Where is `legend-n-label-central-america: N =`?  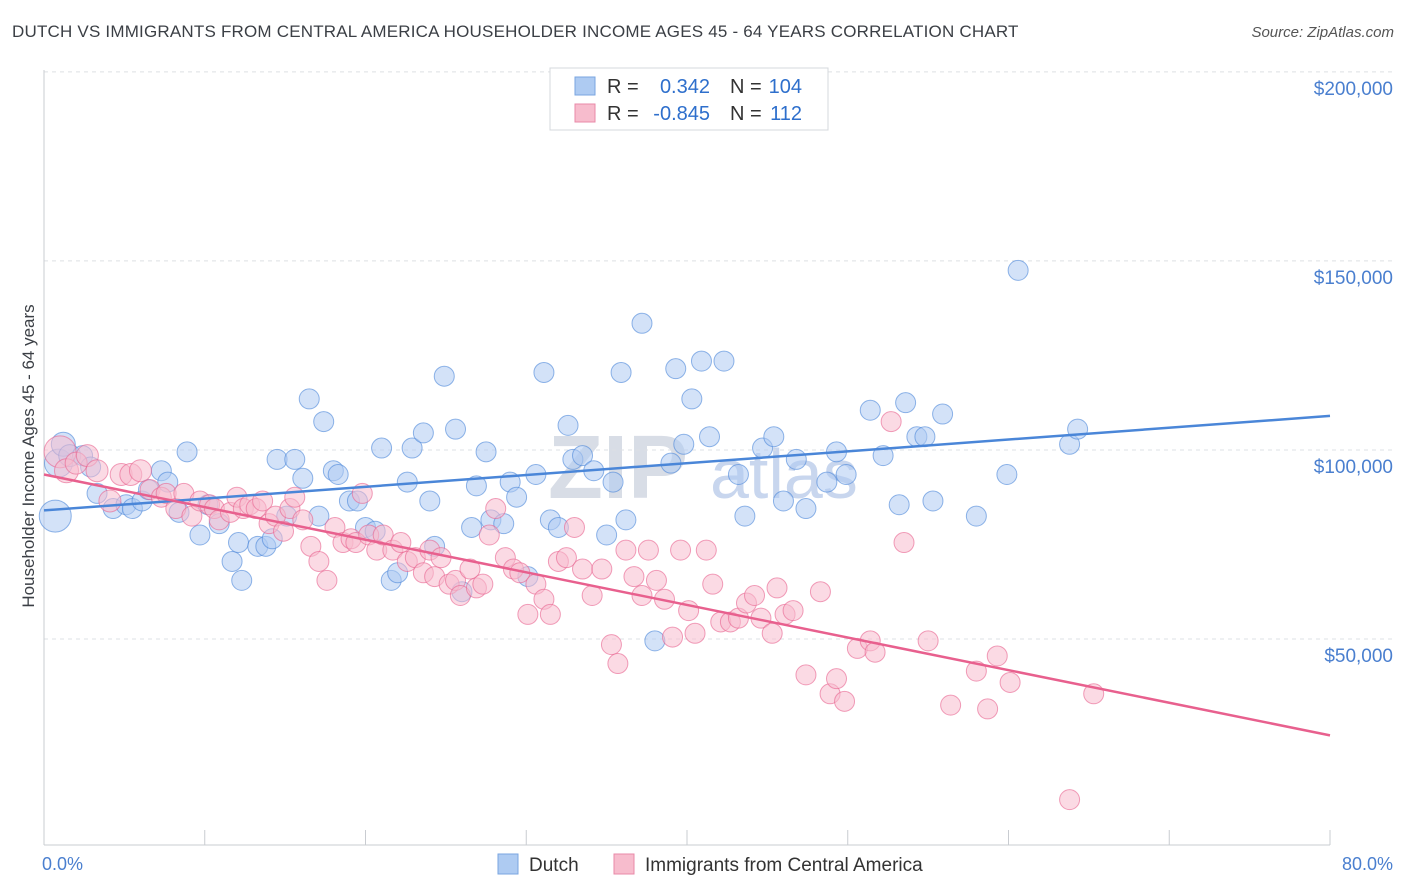
legend-n-label-central-america: N = is located at coordinates (746, 114).